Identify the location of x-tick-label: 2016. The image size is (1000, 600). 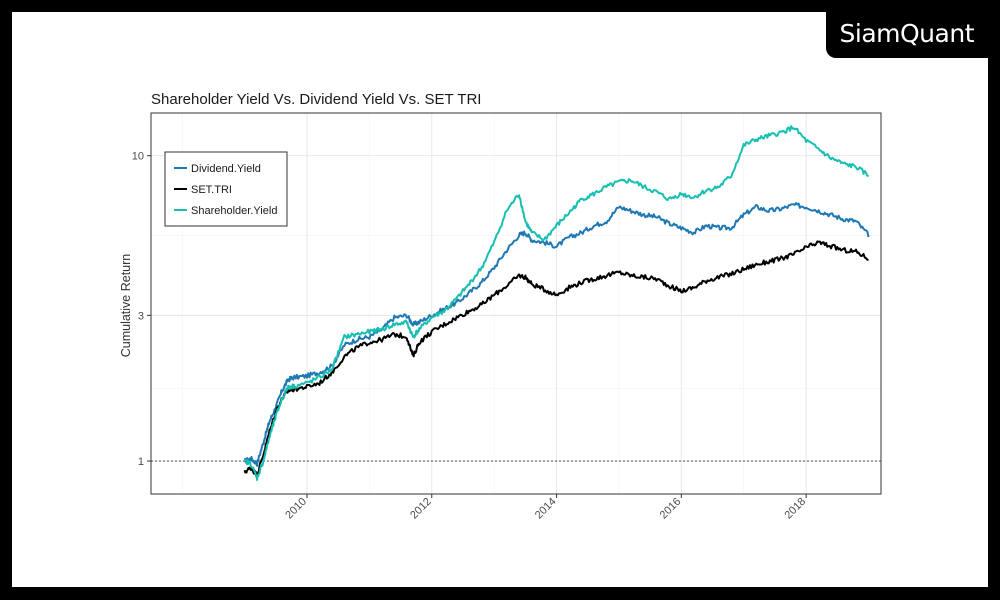
(671, 509).